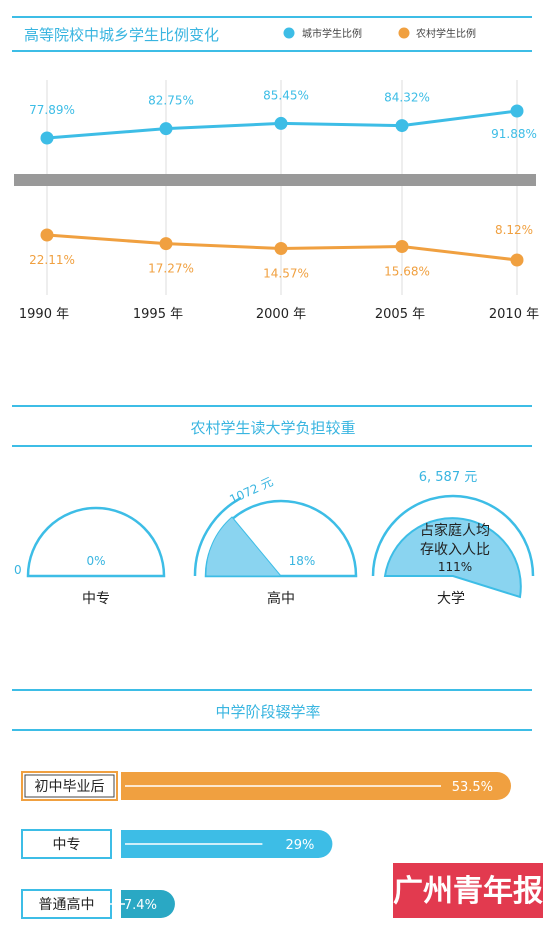  Describe the element at coordinates (18, 570) in the screenshot. I see `gauge-axis-zero: 0` at that location.